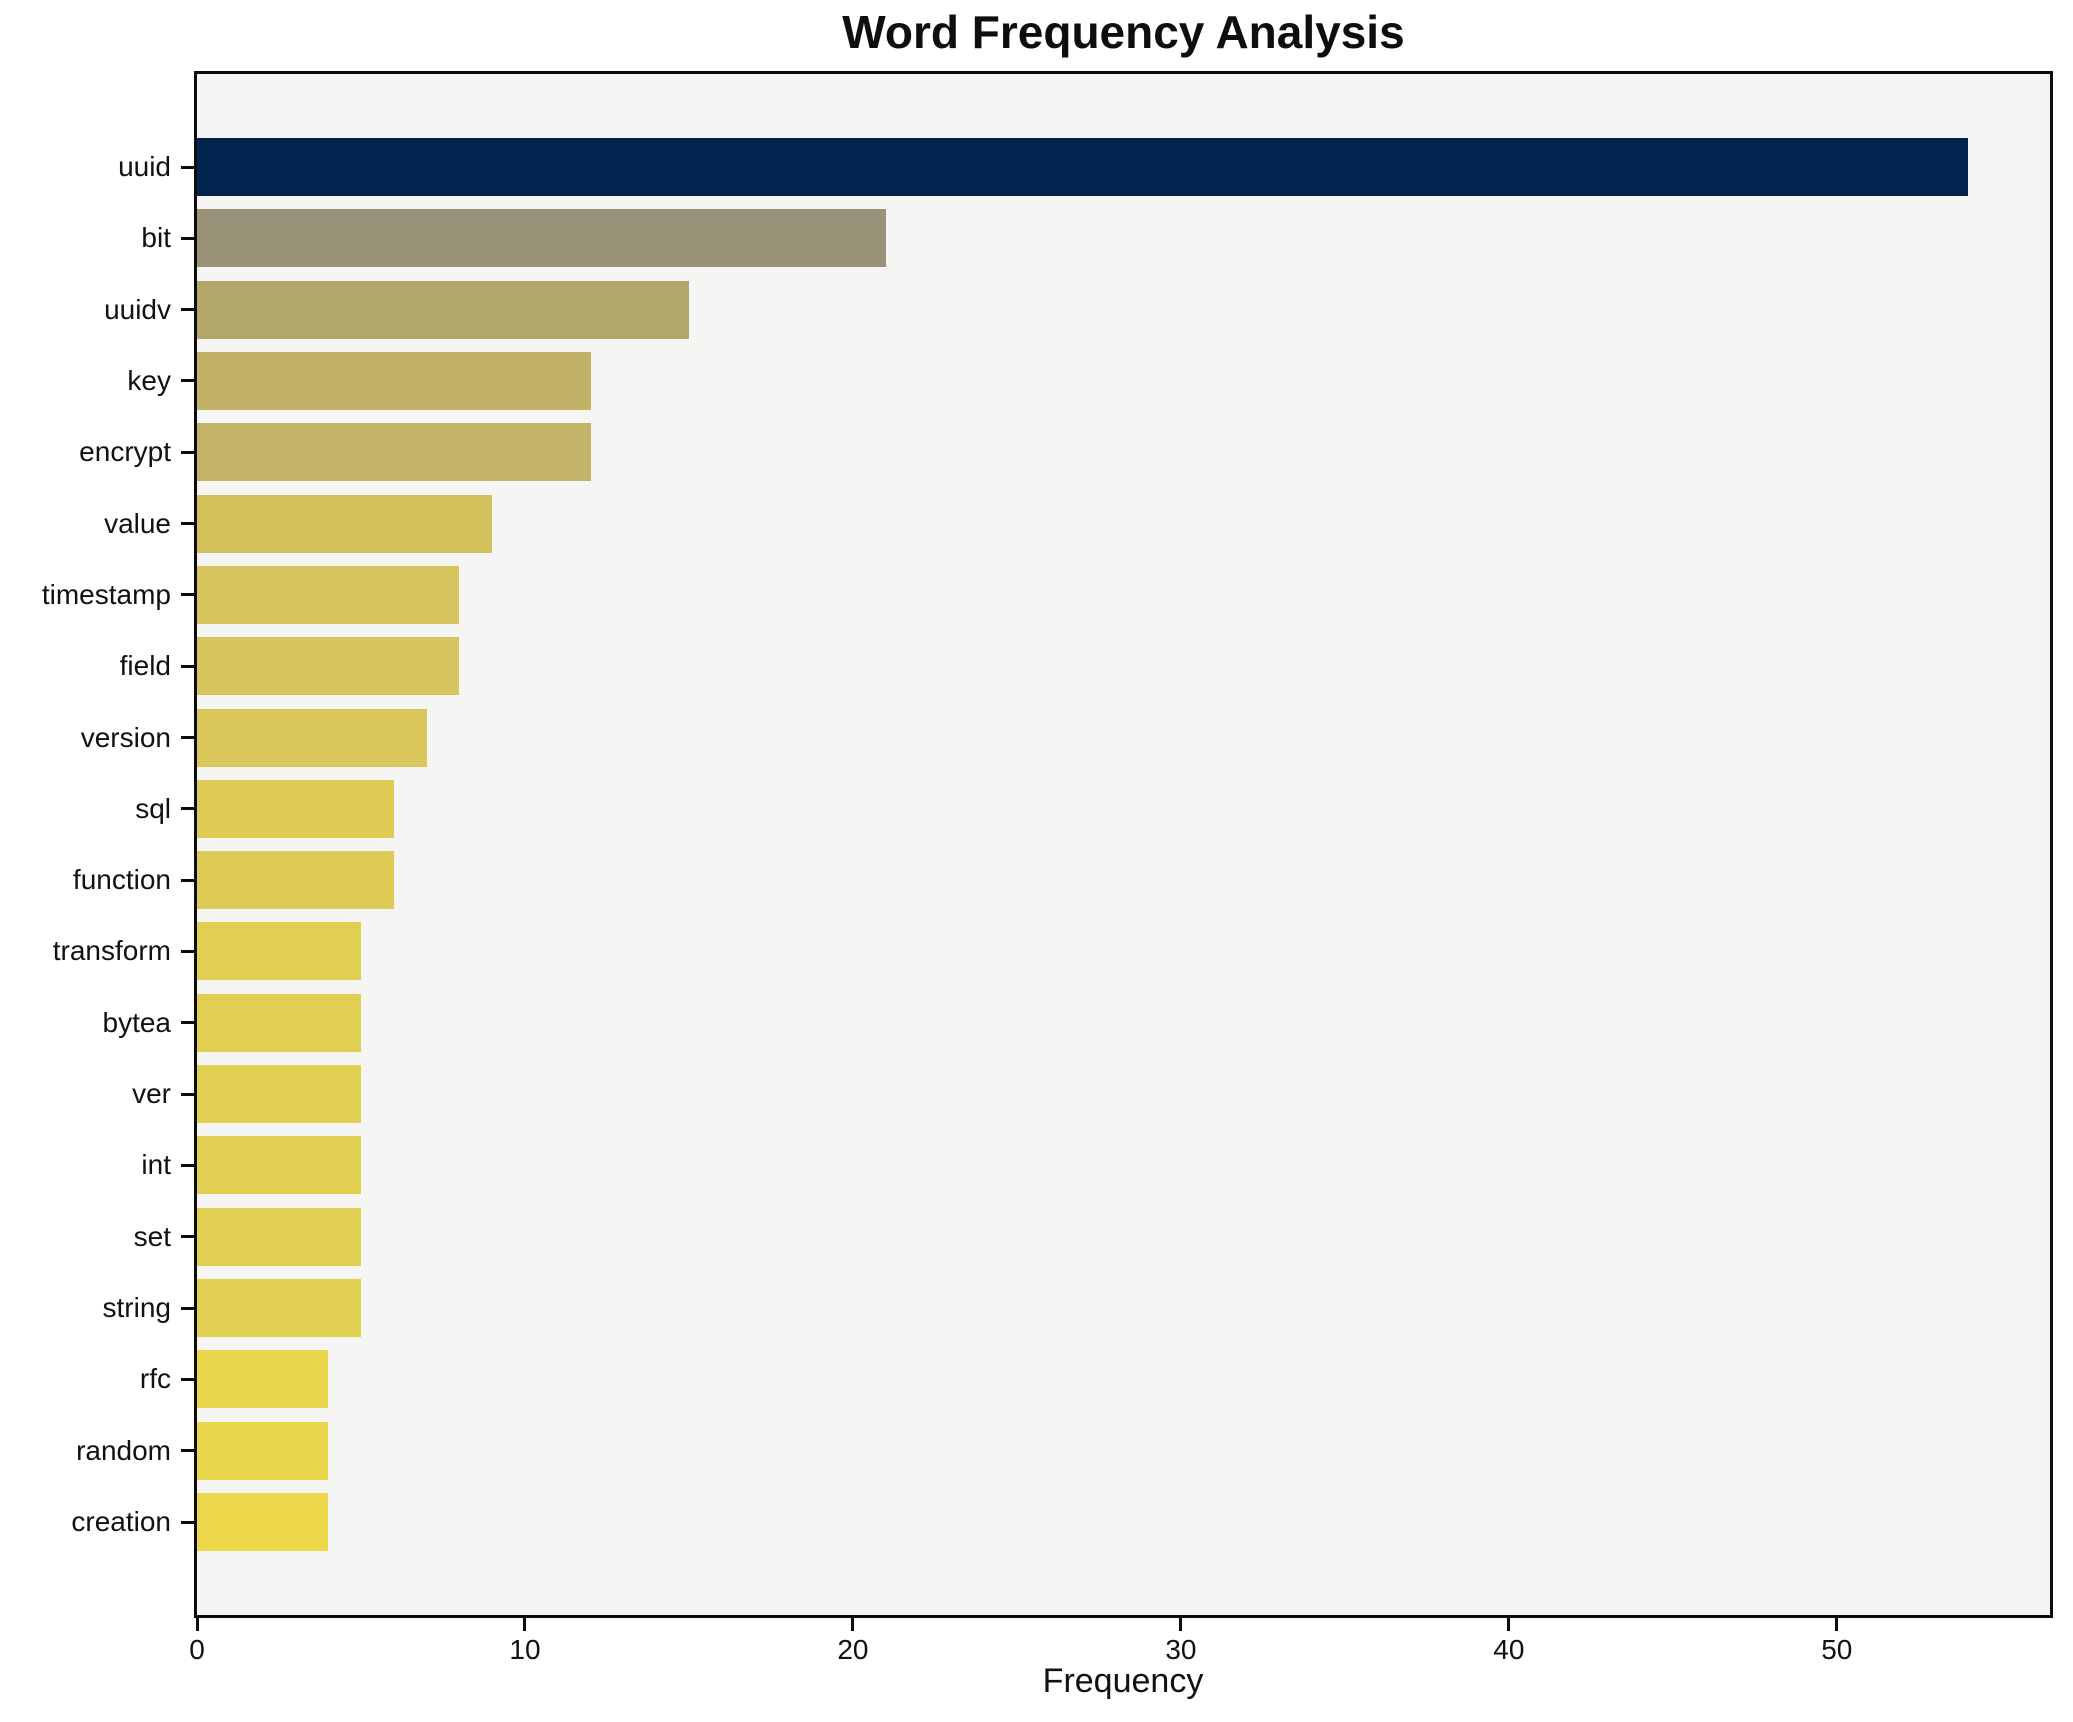  What do you see at coordinates (279, 1308) in the screenshot?
I see `bar-string` at bounding box center [279, 1308].